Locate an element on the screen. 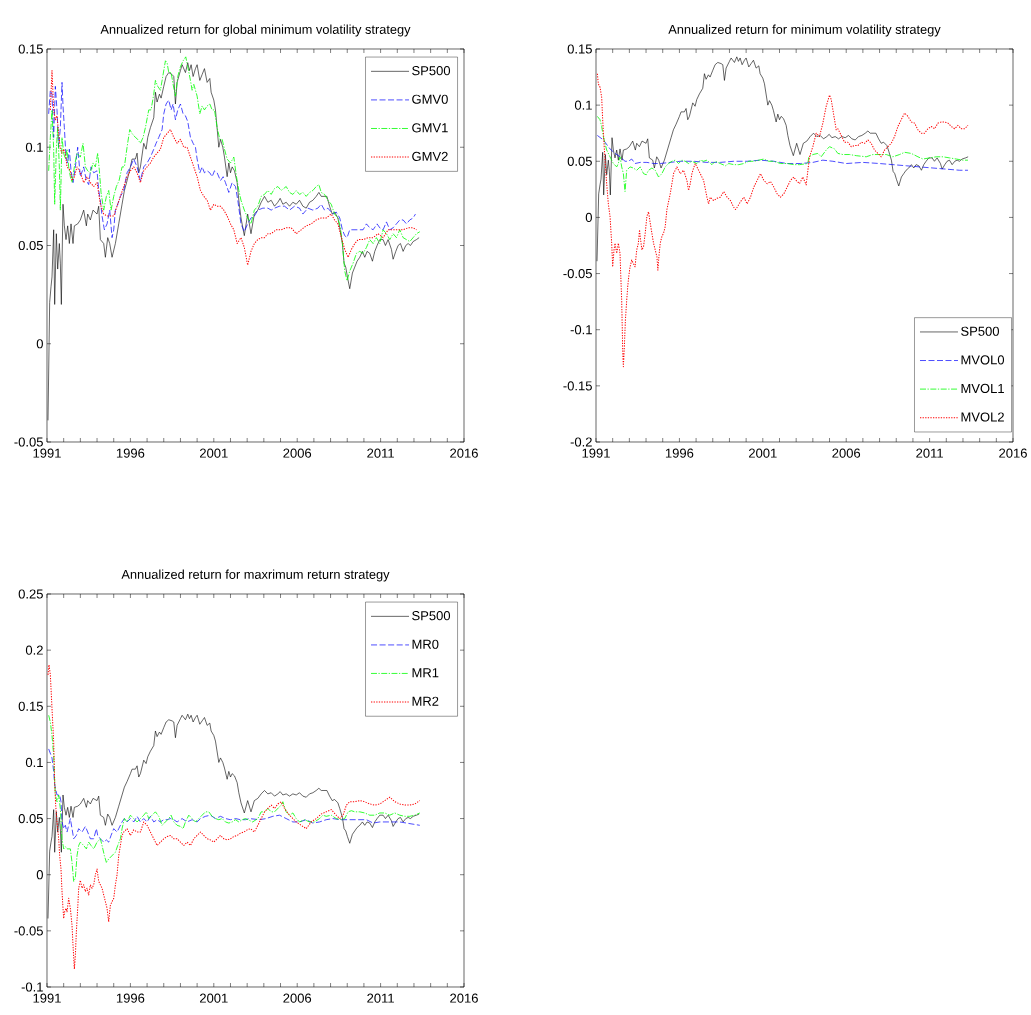 The width and height of the screenshot is (1031, 1015). legend-label: GMV1 is located at coordinates (430, 128).